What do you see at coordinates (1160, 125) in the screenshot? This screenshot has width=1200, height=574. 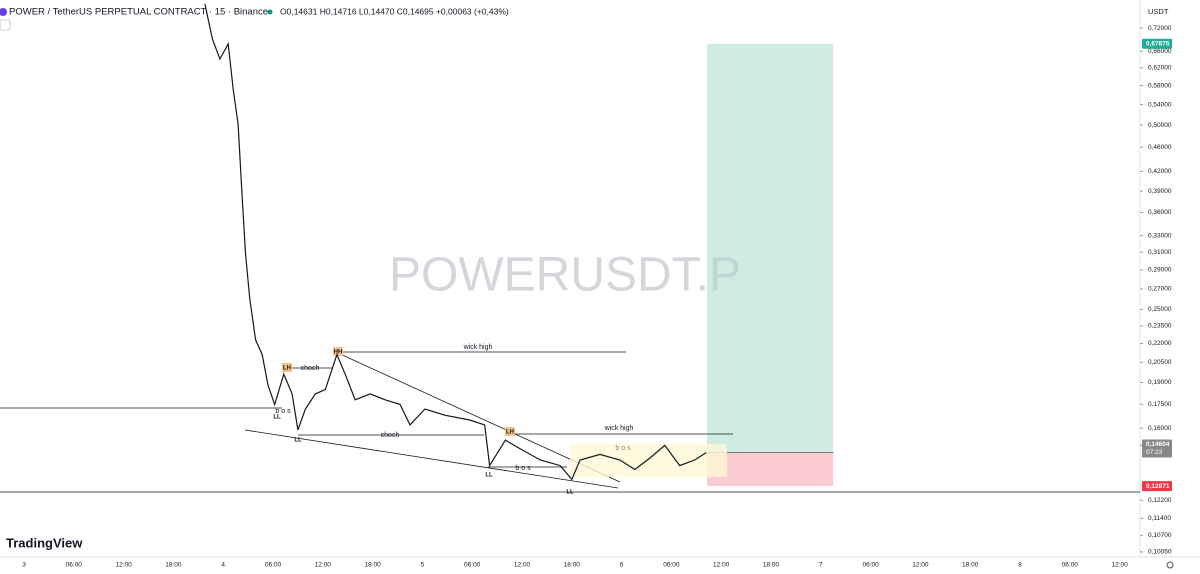 I see `y-tick-label: 0,50000` at bounding box center [1160, 125].